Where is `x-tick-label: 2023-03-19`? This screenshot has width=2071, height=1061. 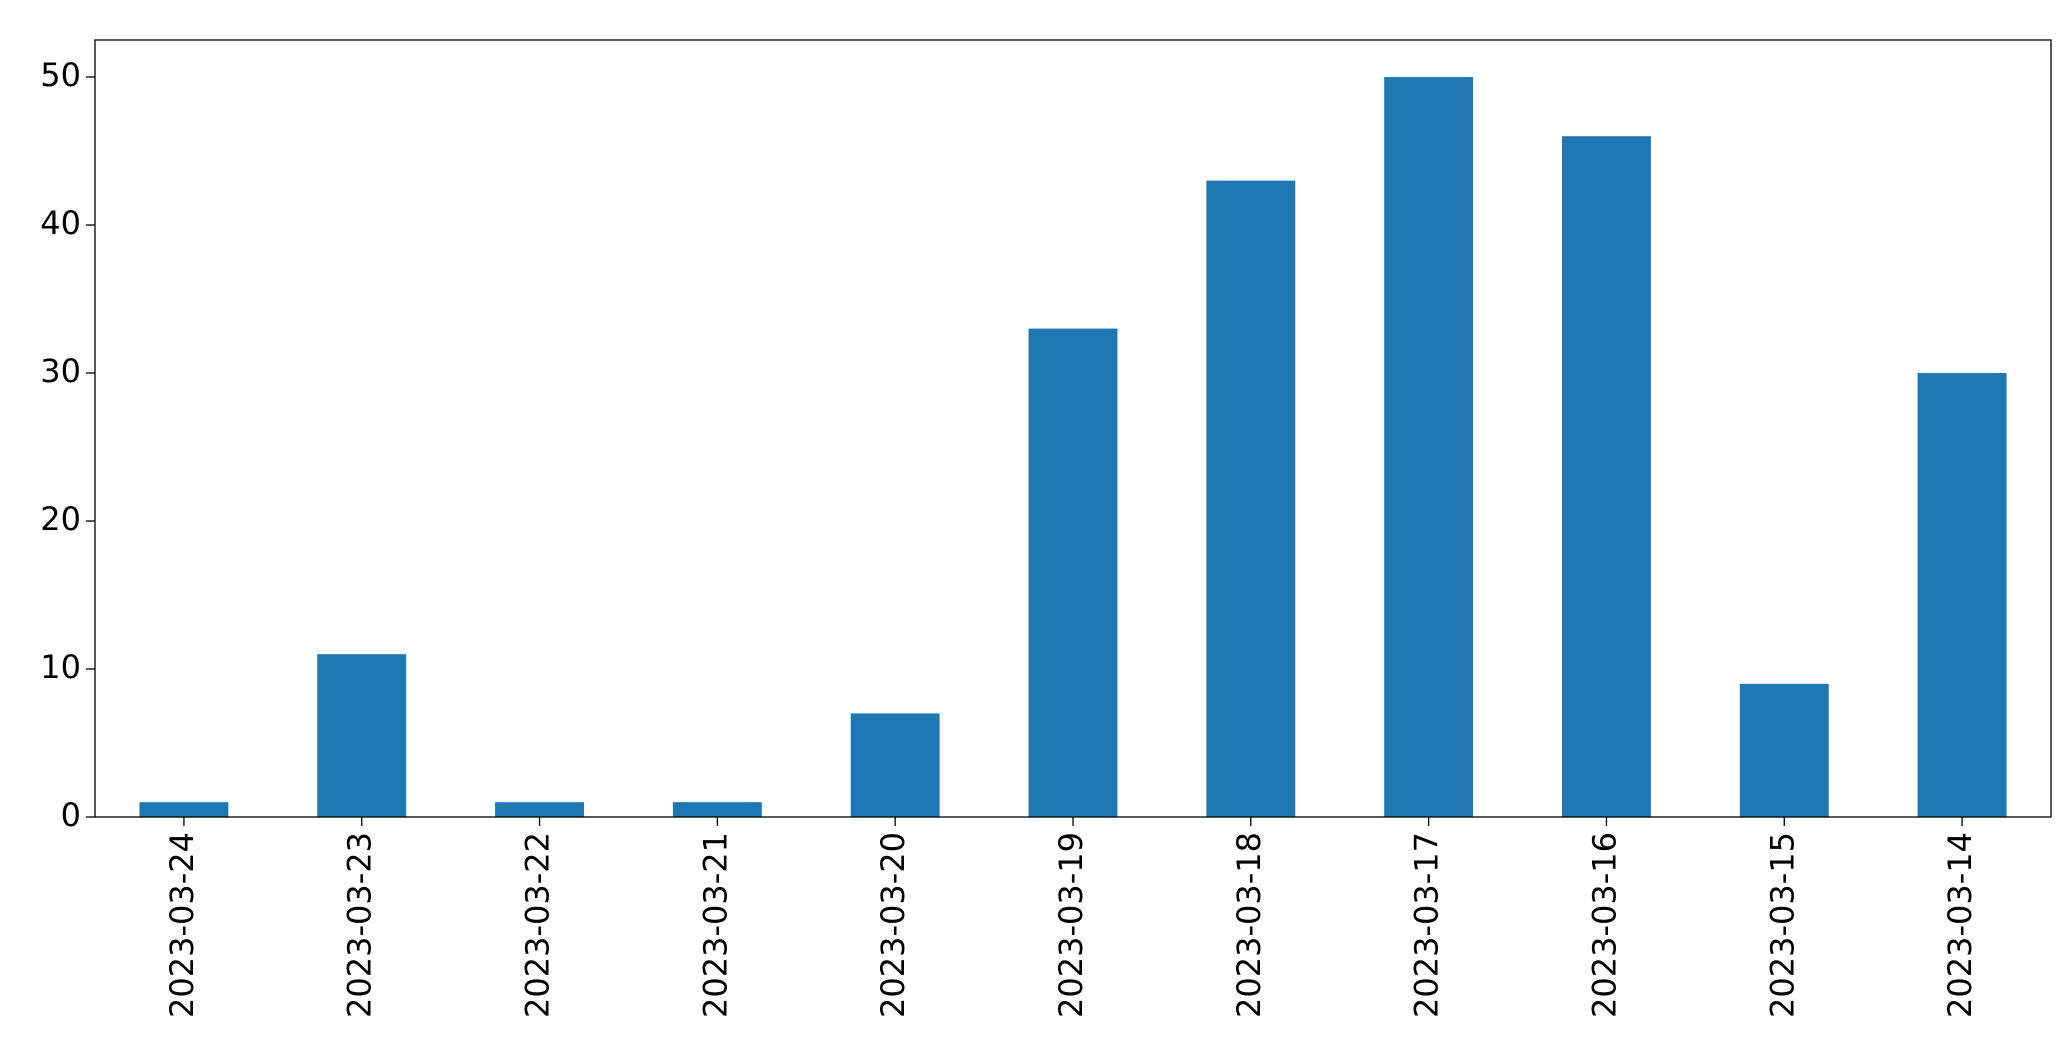
x-tick-label: 2023-03-19 is located at coordinates (1071, 925).